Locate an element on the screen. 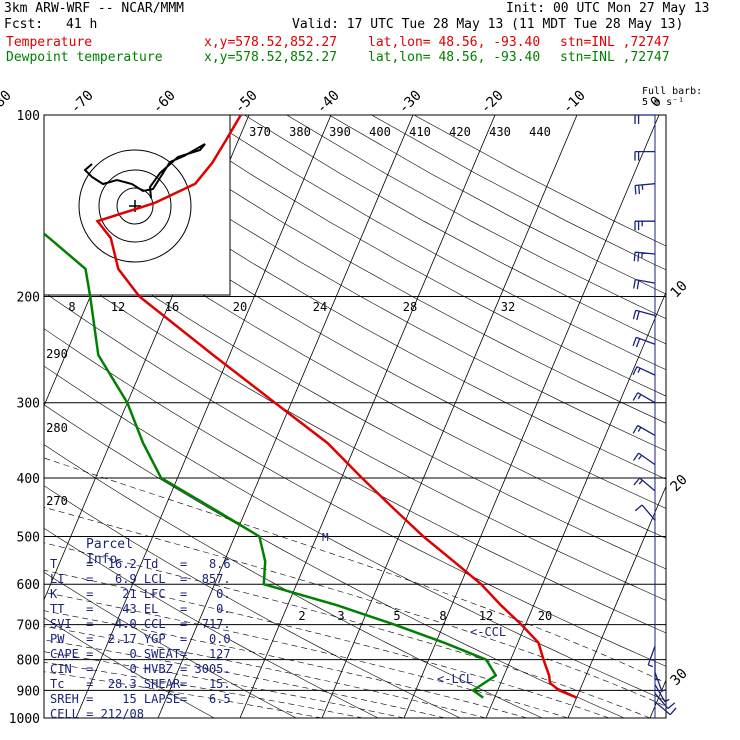 This screenshot has height=740, width=740. theta-label-430: 430 is located at coordinates (500, 132).